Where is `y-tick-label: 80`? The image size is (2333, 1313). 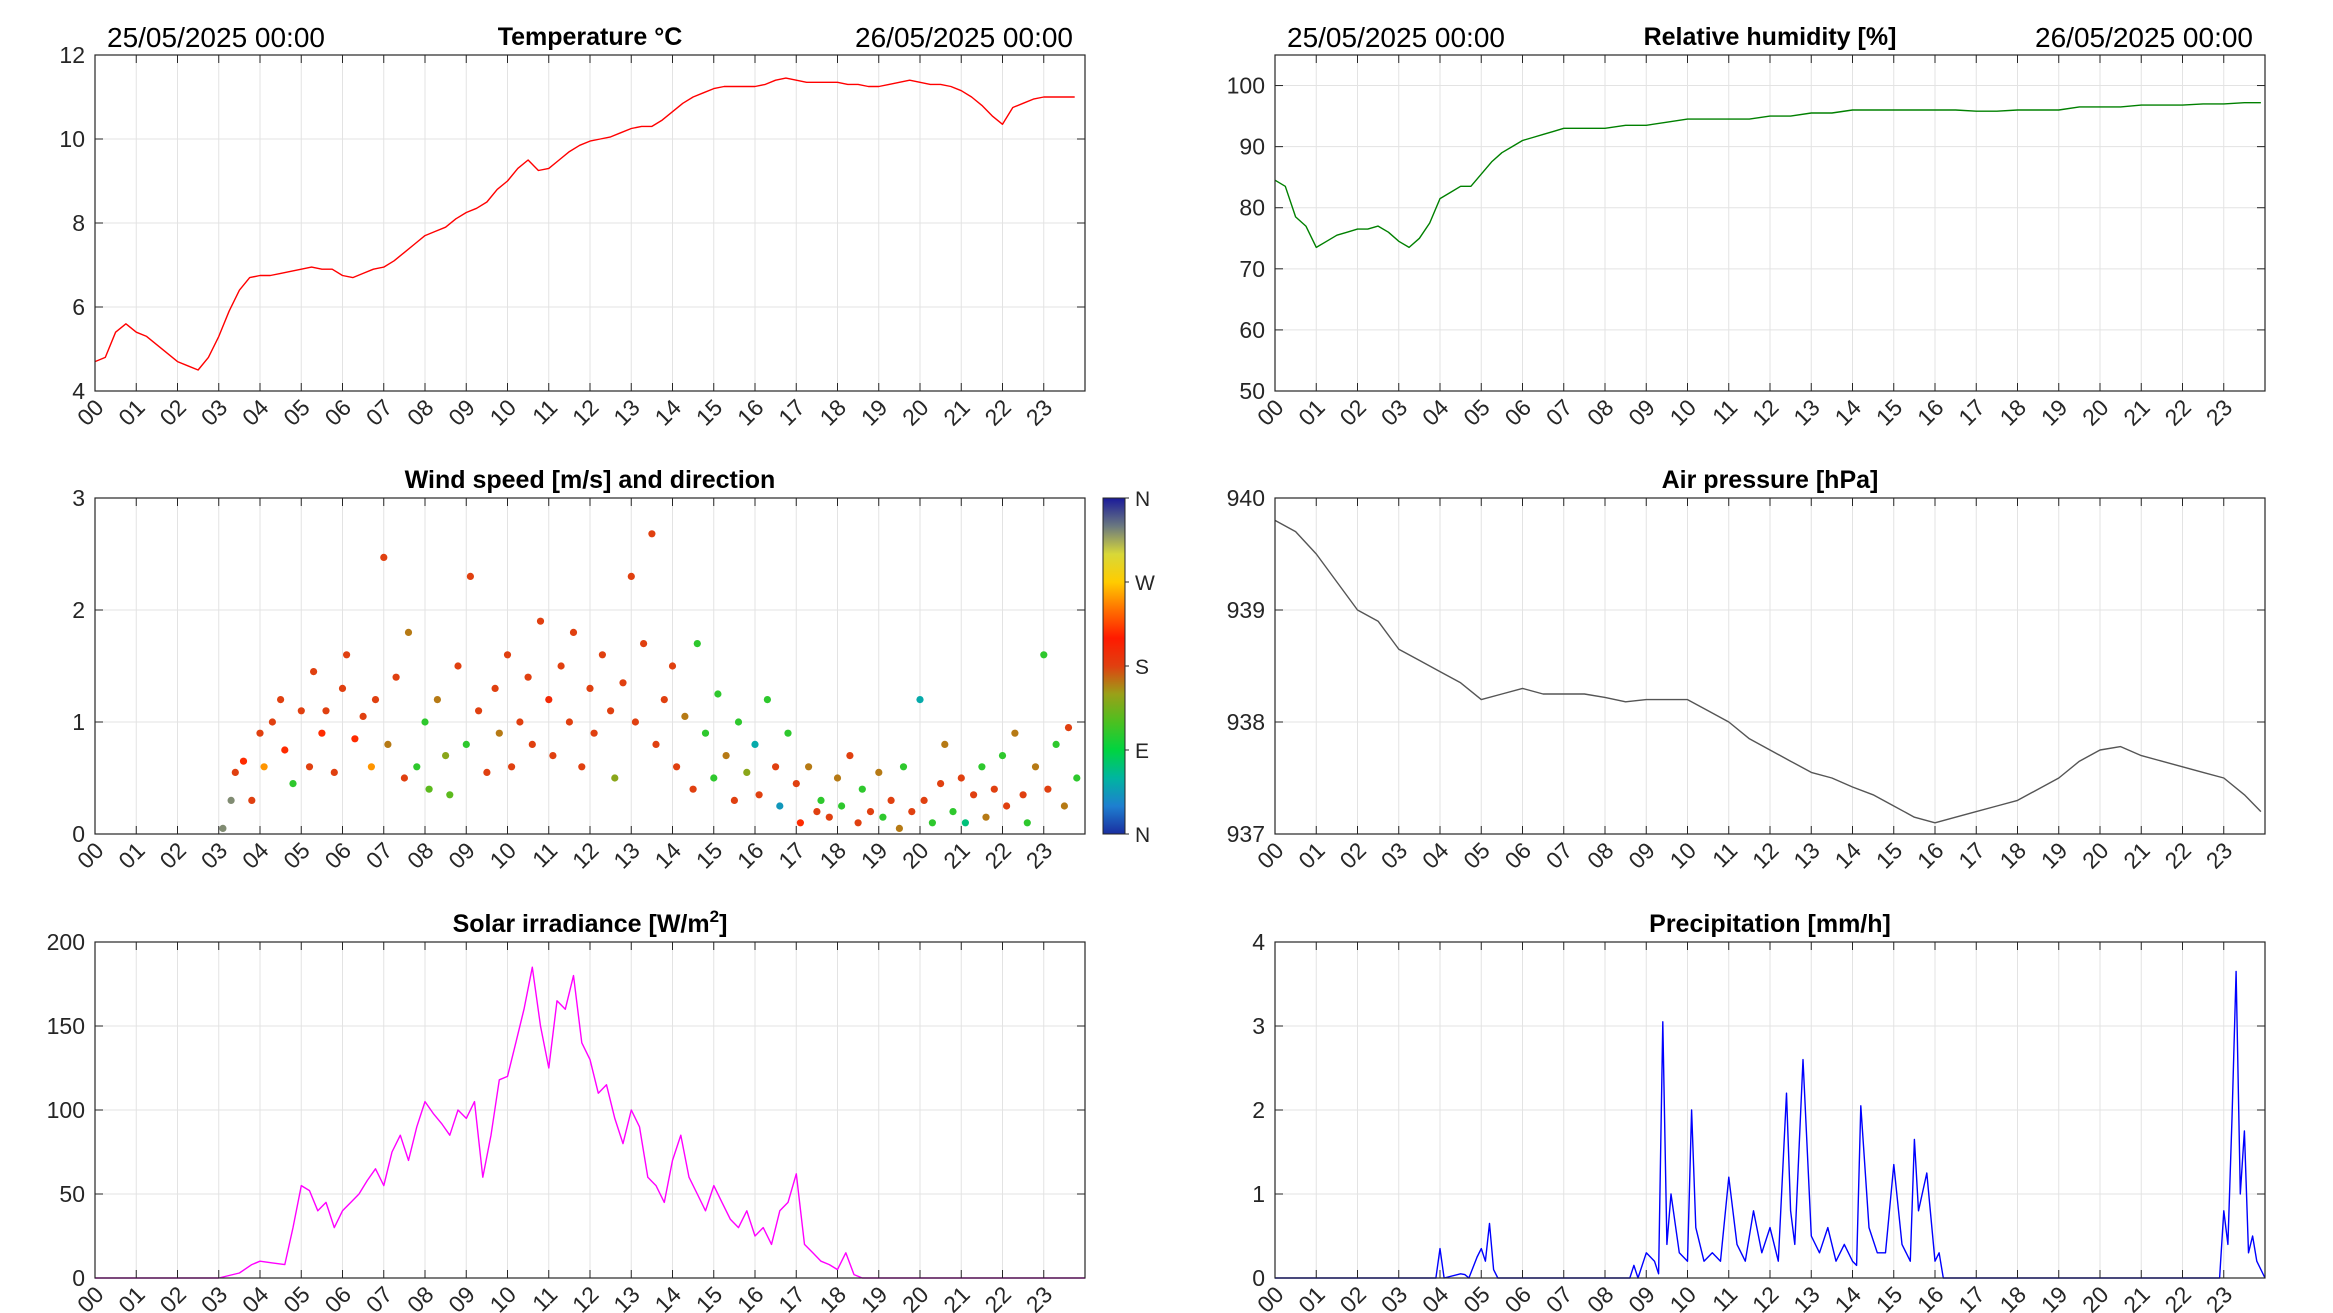 y-tick-label: 80 is located at coordinates (1252, 208).